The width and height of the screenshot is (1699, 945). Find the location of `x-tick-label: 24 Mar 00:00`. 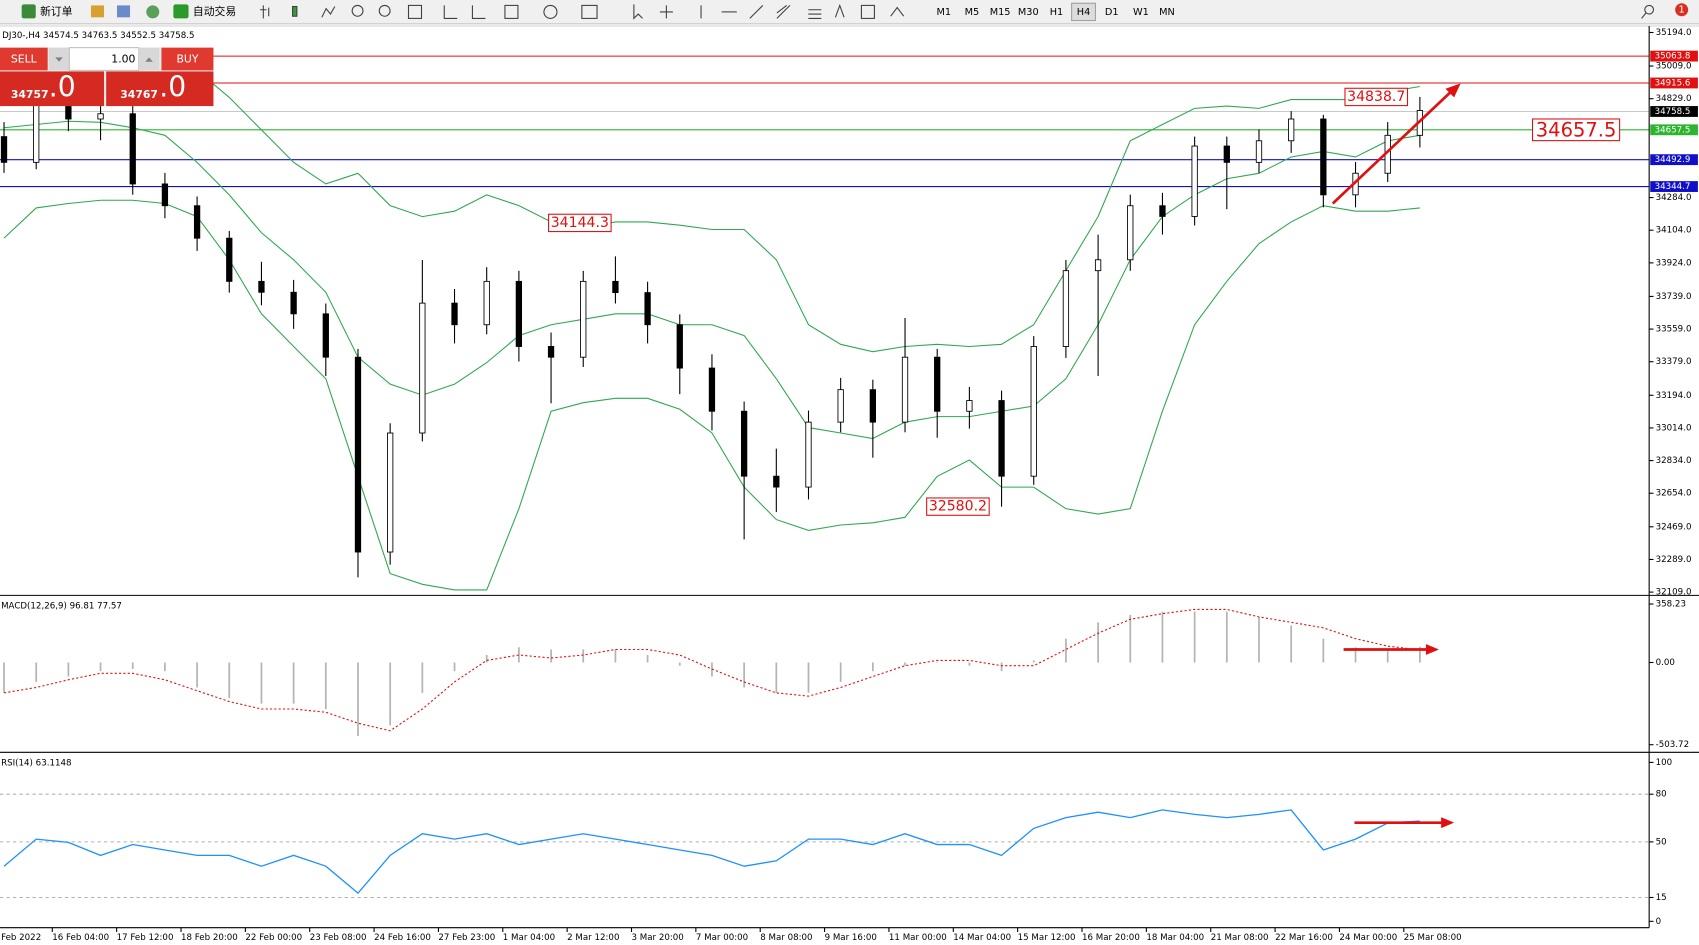

x-tick-label: 24 Mar 00:00 is located at coordinates (1368, 938).